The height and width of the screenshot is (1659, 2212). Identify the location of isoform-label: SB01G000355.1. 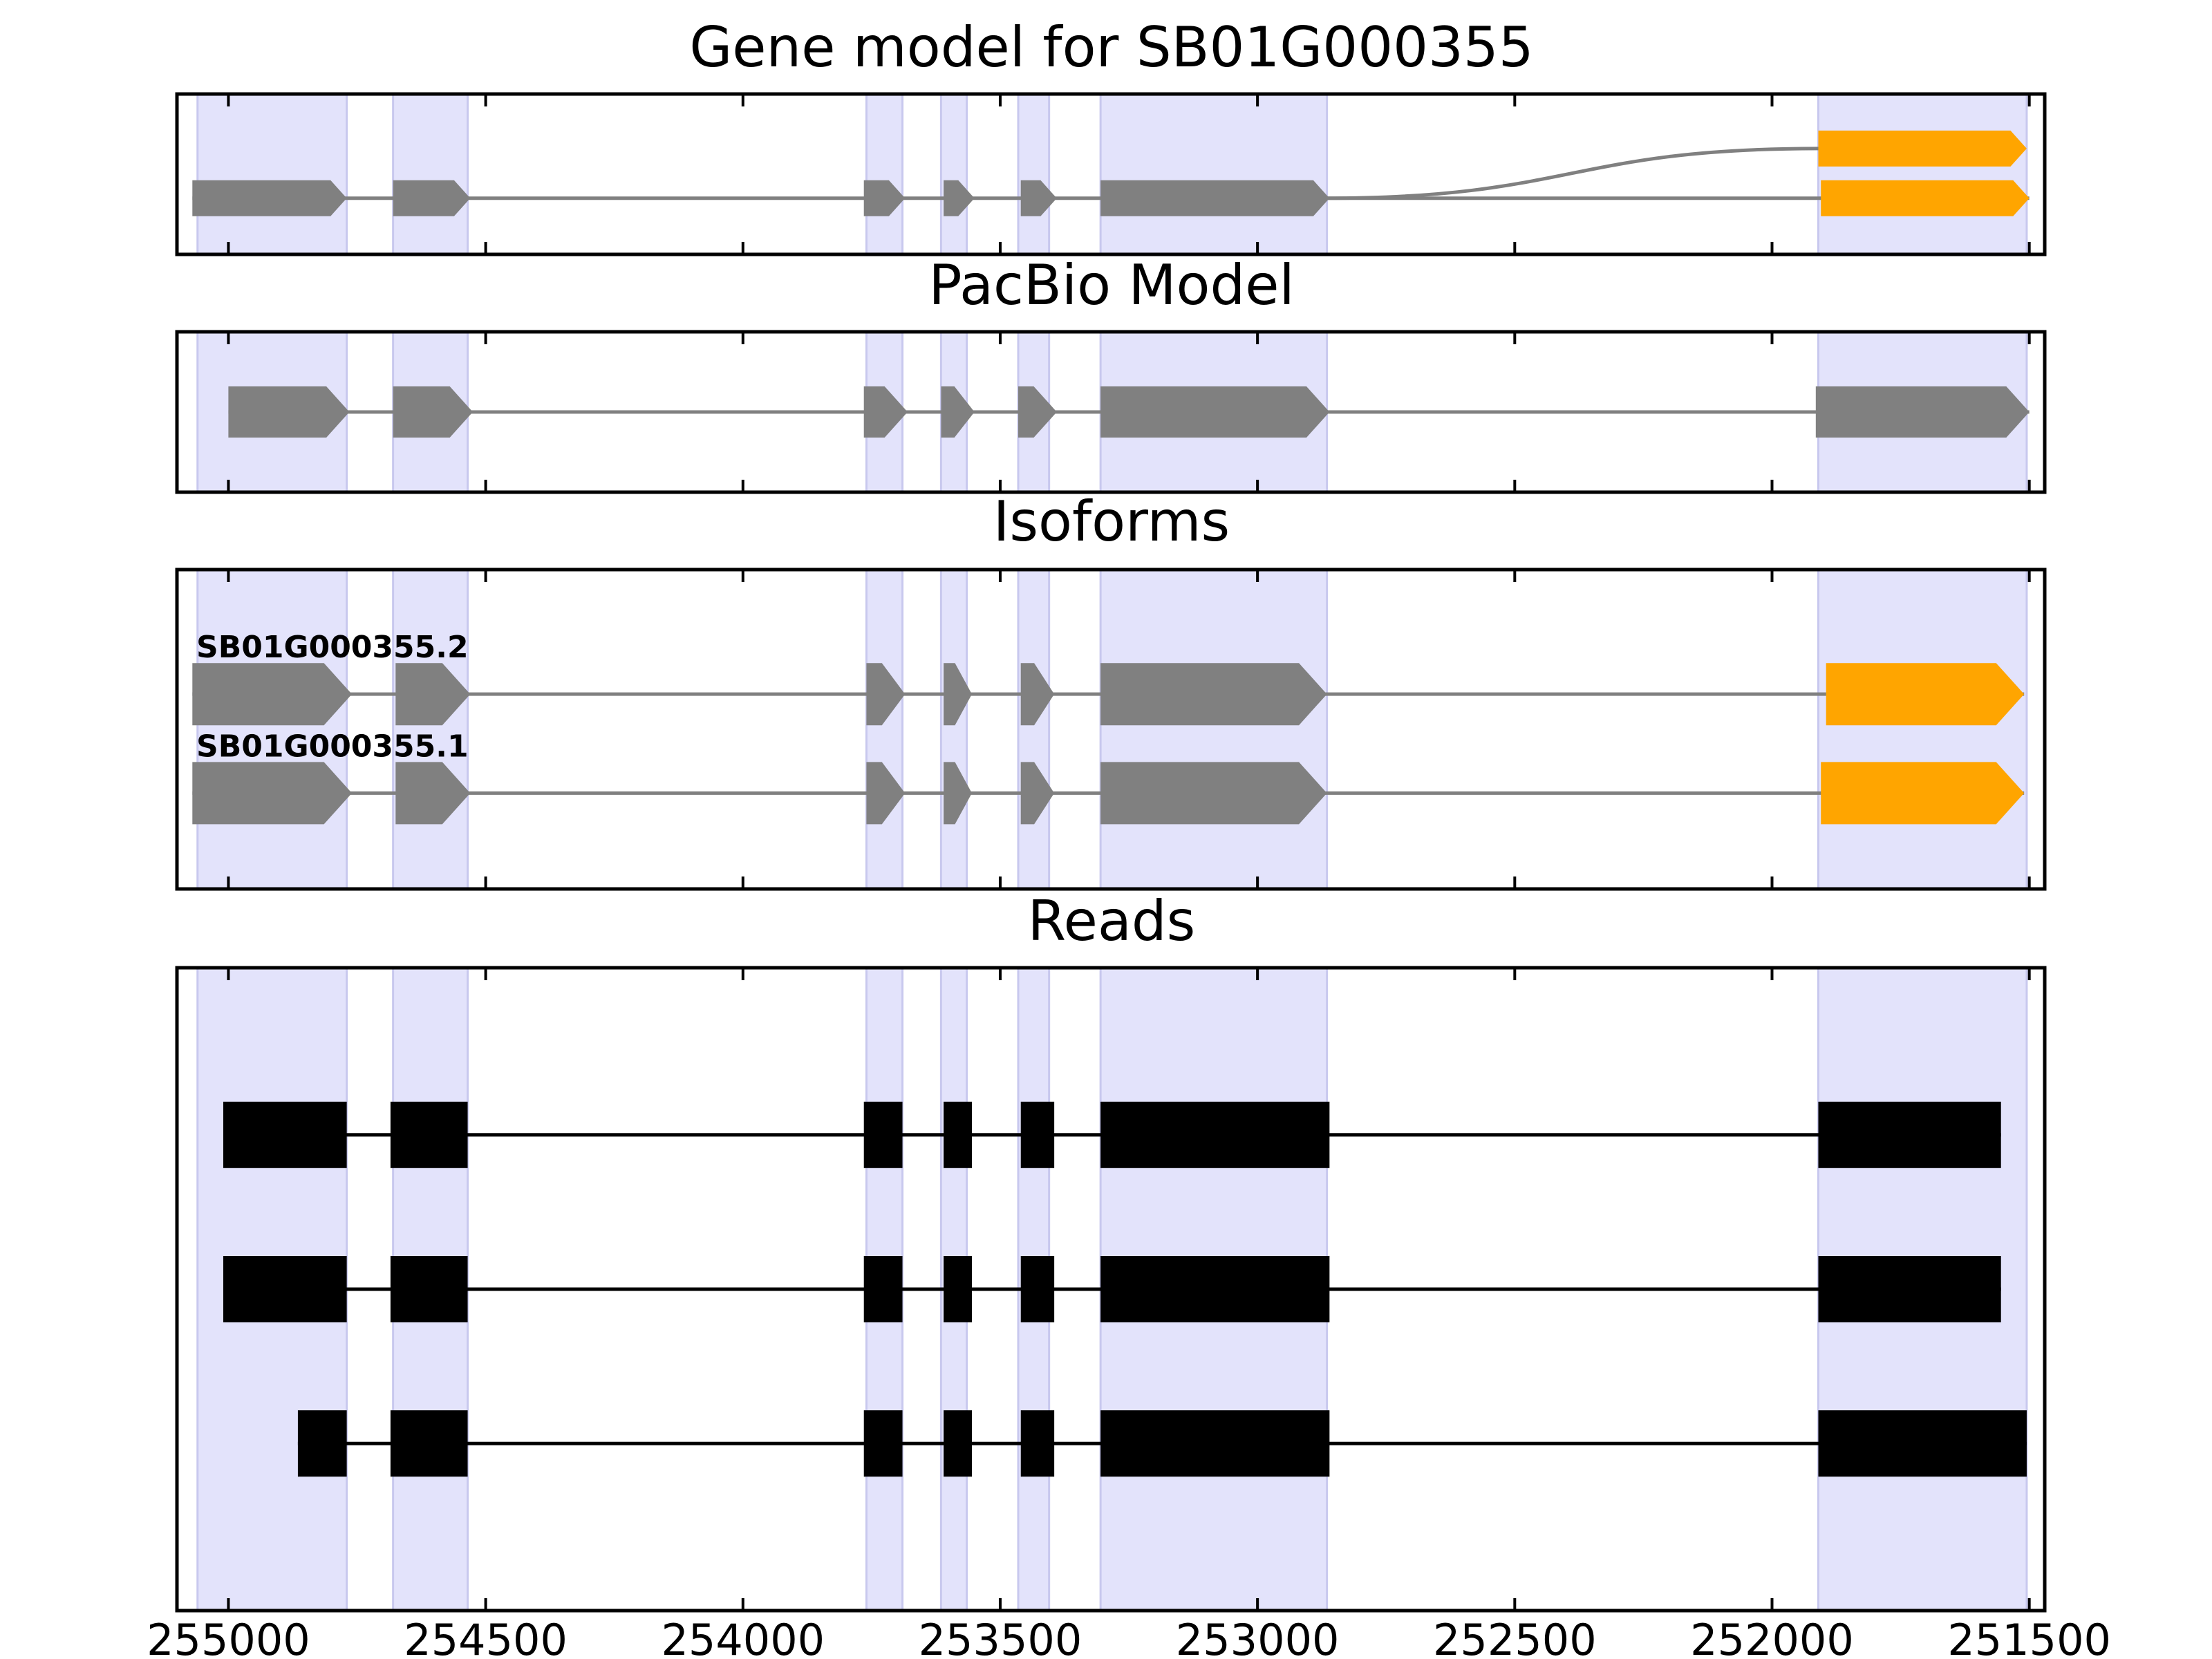
(332, 746).